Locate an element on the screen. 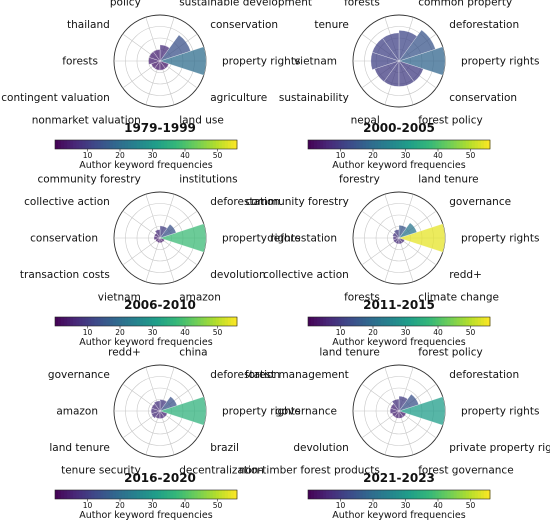  category-label: china is located at coordinates (193, 353).